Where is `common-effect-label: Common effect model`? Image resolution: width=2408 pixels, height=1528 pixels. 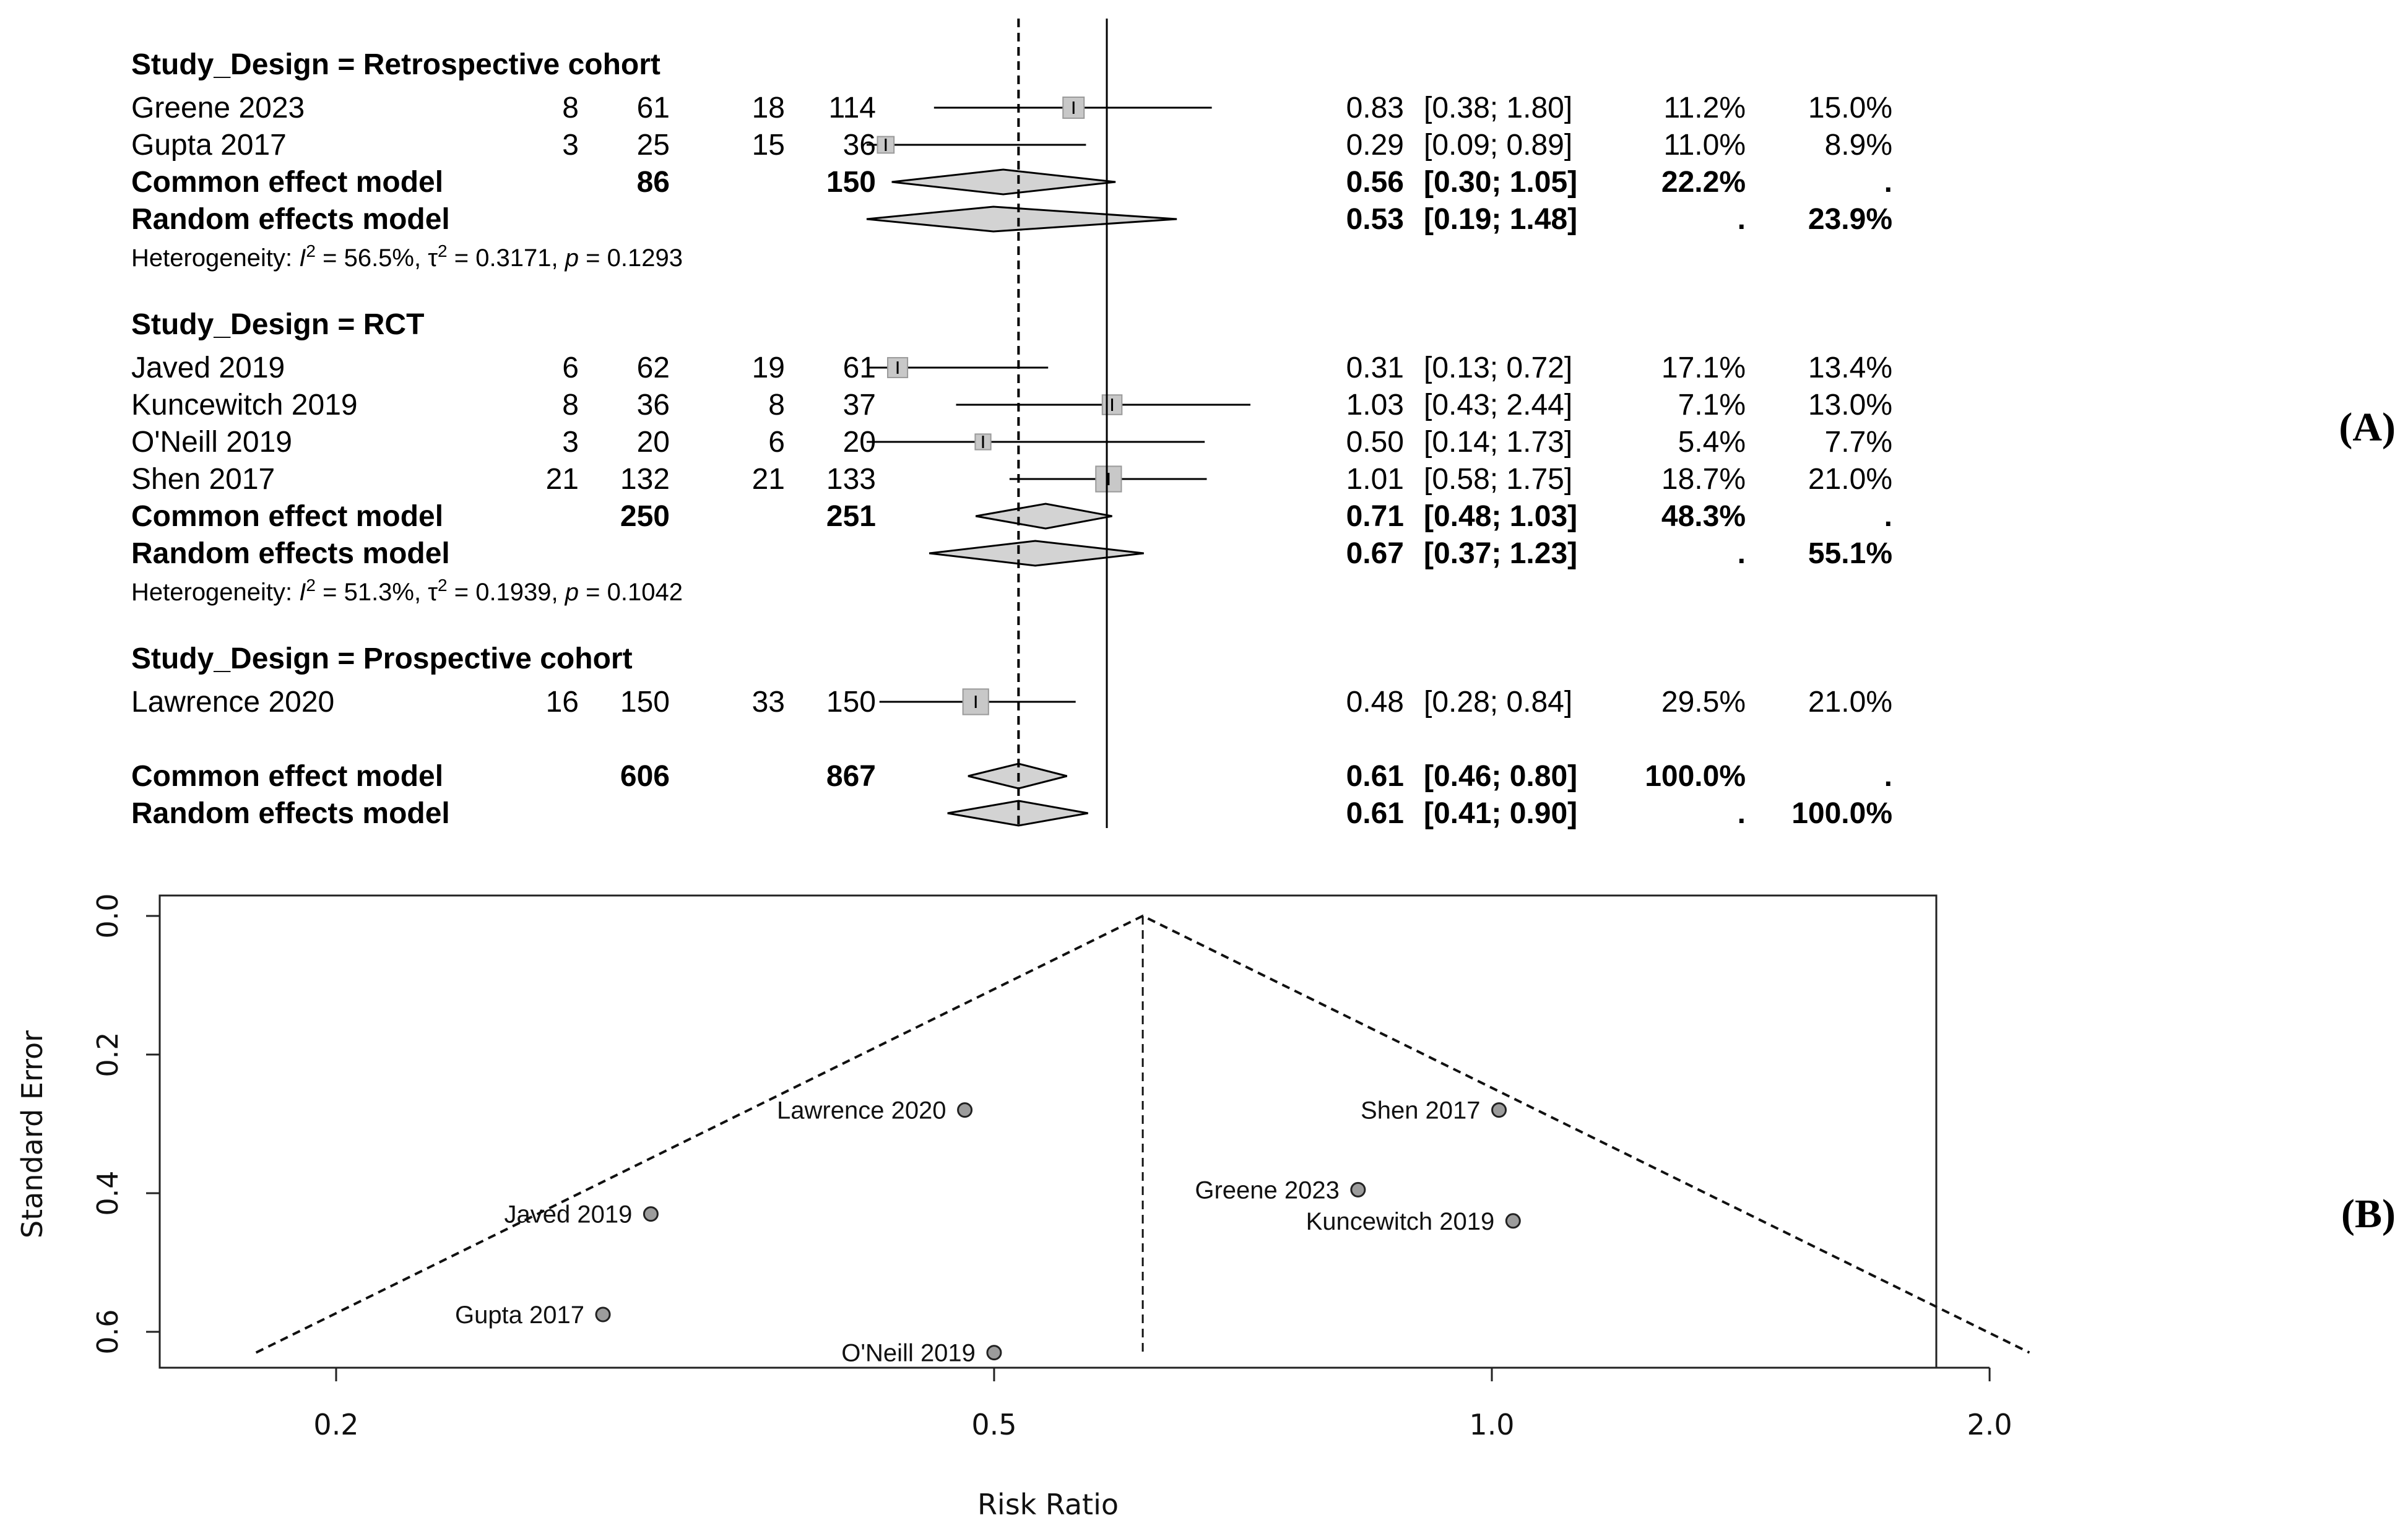
common-effect-label: Common effect model is located at coordinates (287, 516).